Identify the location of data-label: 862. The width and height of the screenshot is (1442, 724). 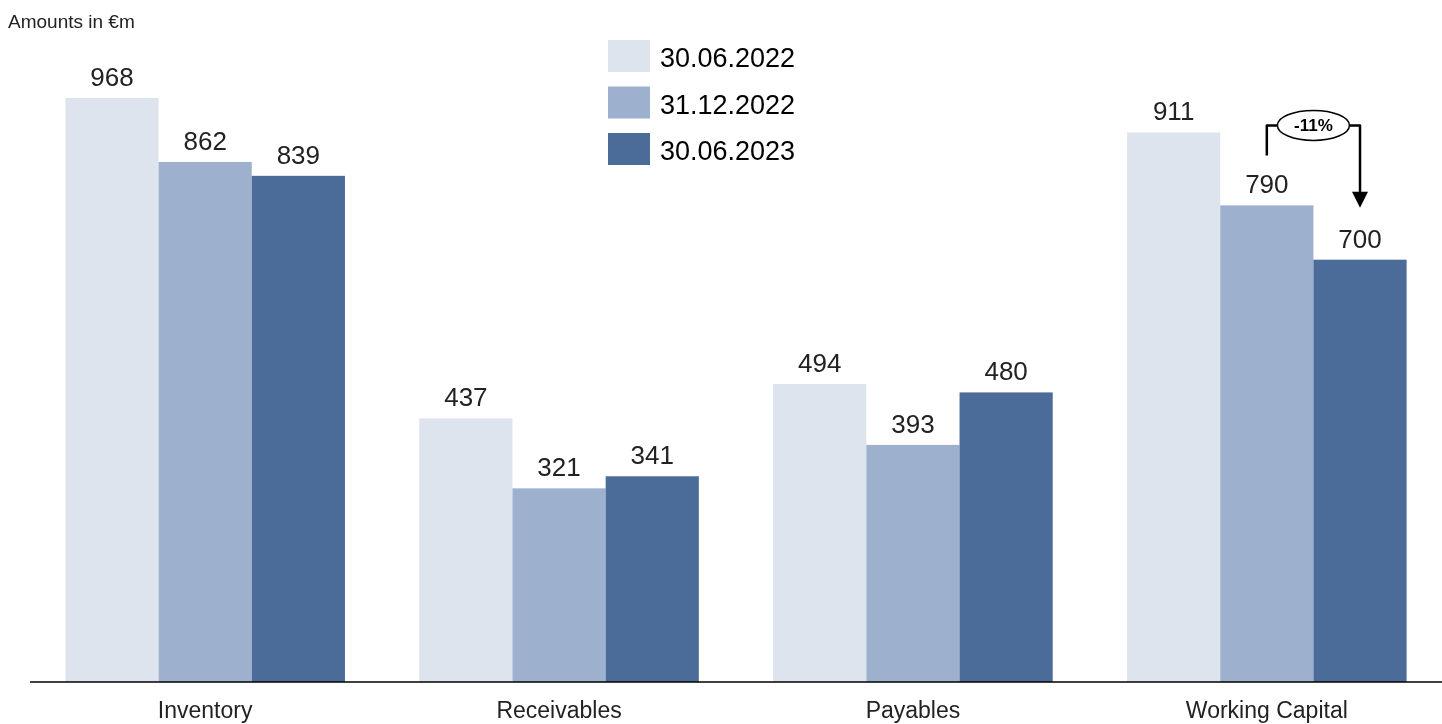
(205, 140).